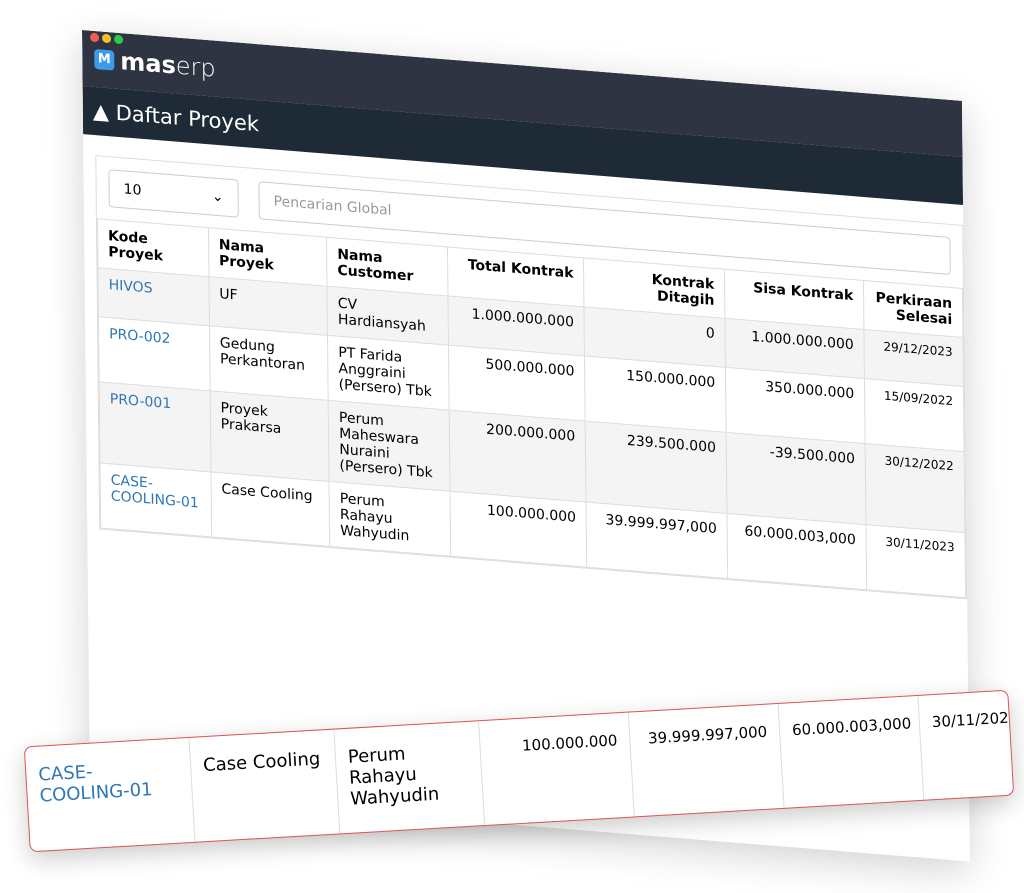 The height and width of the screenshot is (893, 1024). What do you see at coordinates (332, 206) in the screenshot?
I see `search-placeholder: Pencarian Global` at bounding box center [332, 206].